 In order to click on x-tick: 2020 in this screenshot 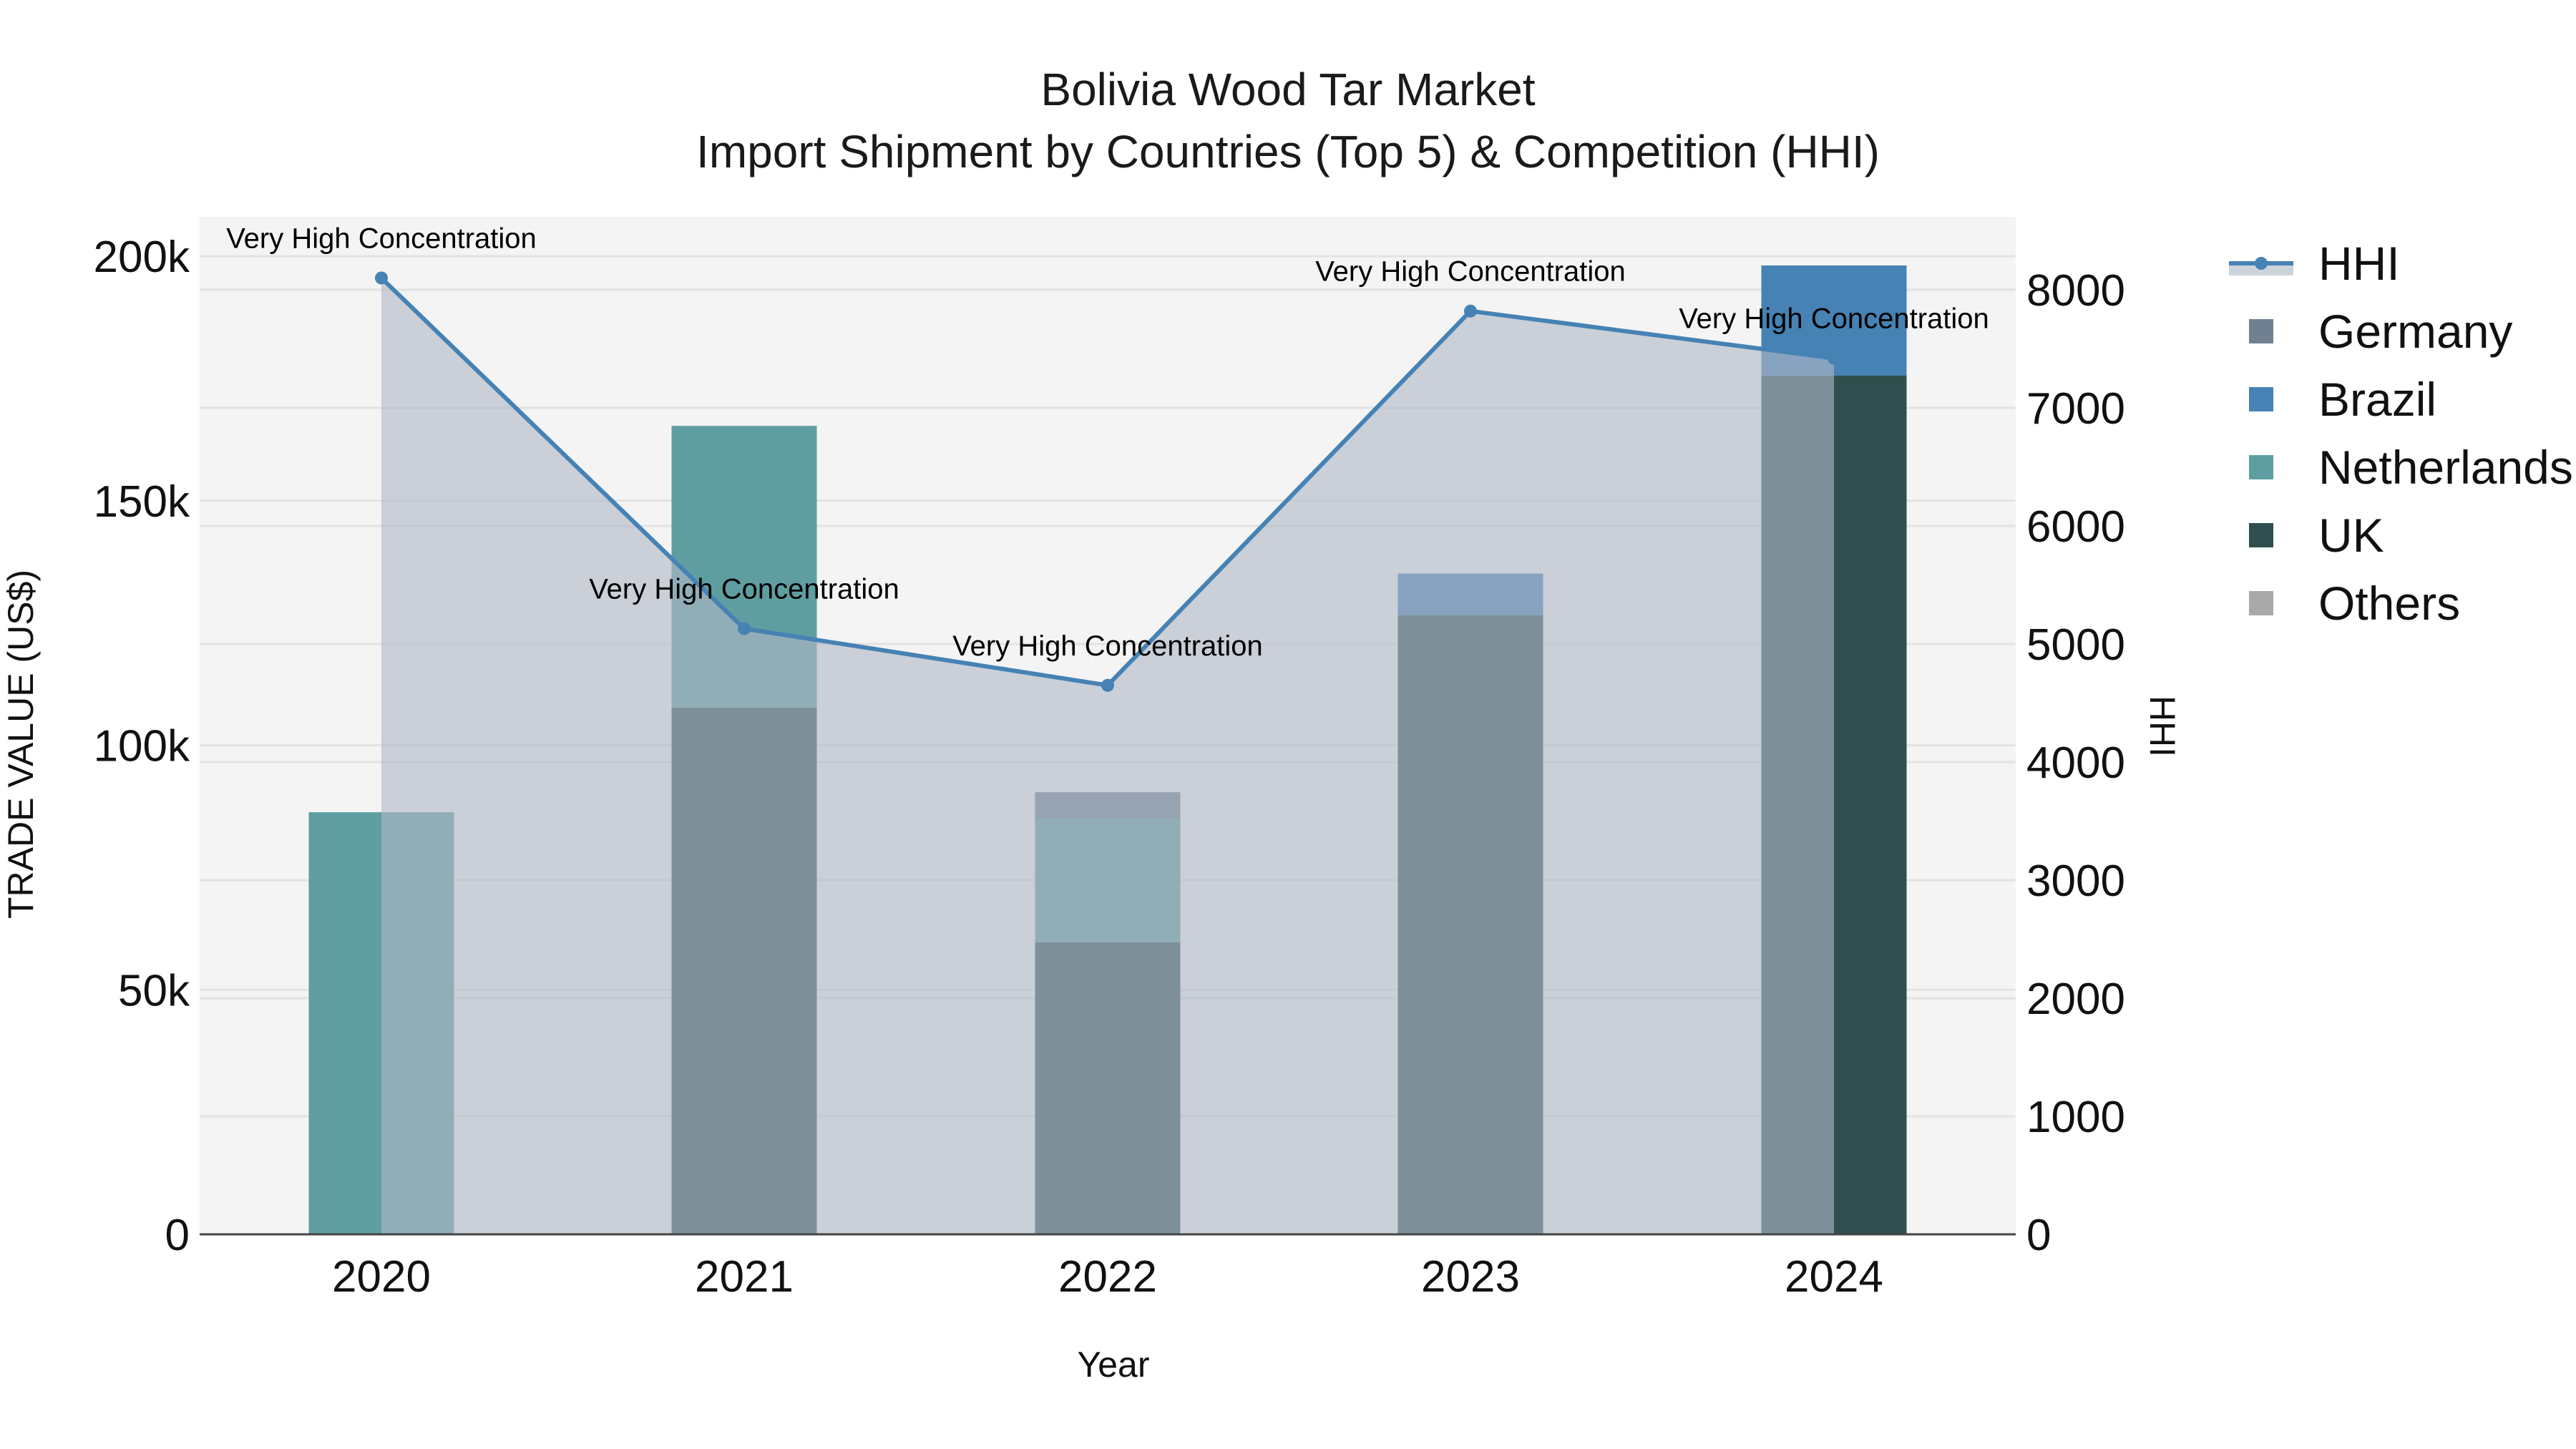, I will do `click(381, 1277)`.